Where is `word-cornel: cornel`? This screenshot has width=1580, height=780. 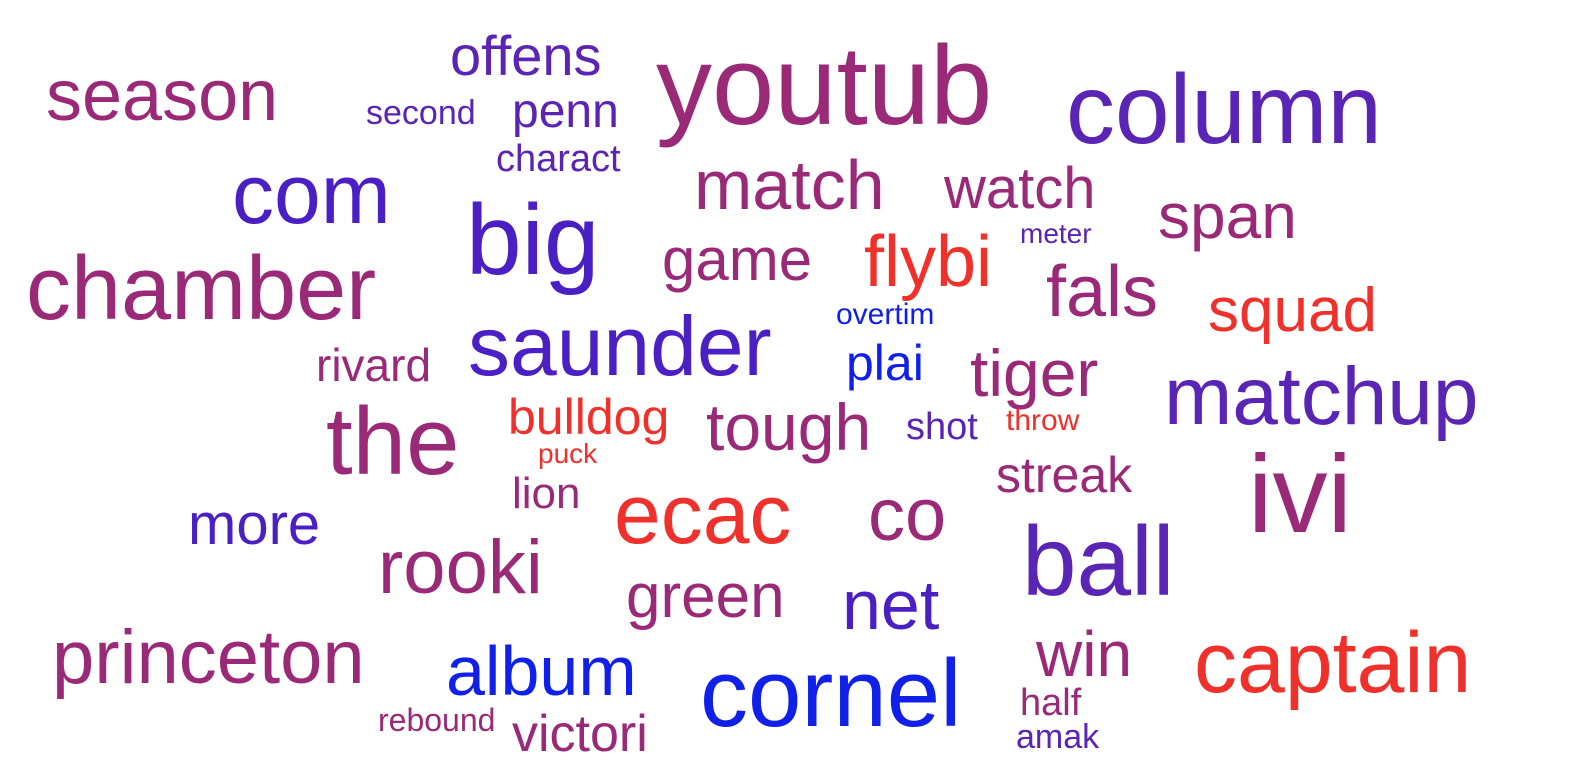
word-cornel: cornel is located at coordinates (831, 693).